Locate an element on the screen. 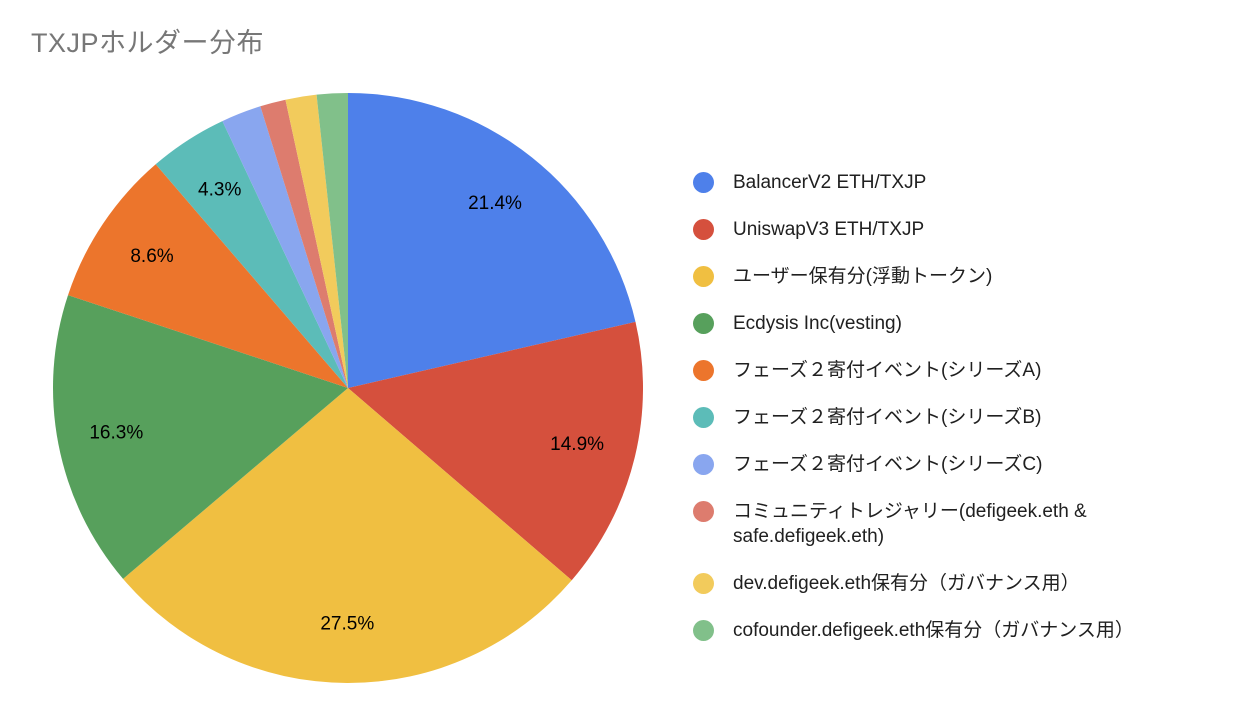 This screenshot has width=1252, height=712. legend-item-5: フェーズ２寄付イベント(シリーズB) is located at coordinates (969, 417).